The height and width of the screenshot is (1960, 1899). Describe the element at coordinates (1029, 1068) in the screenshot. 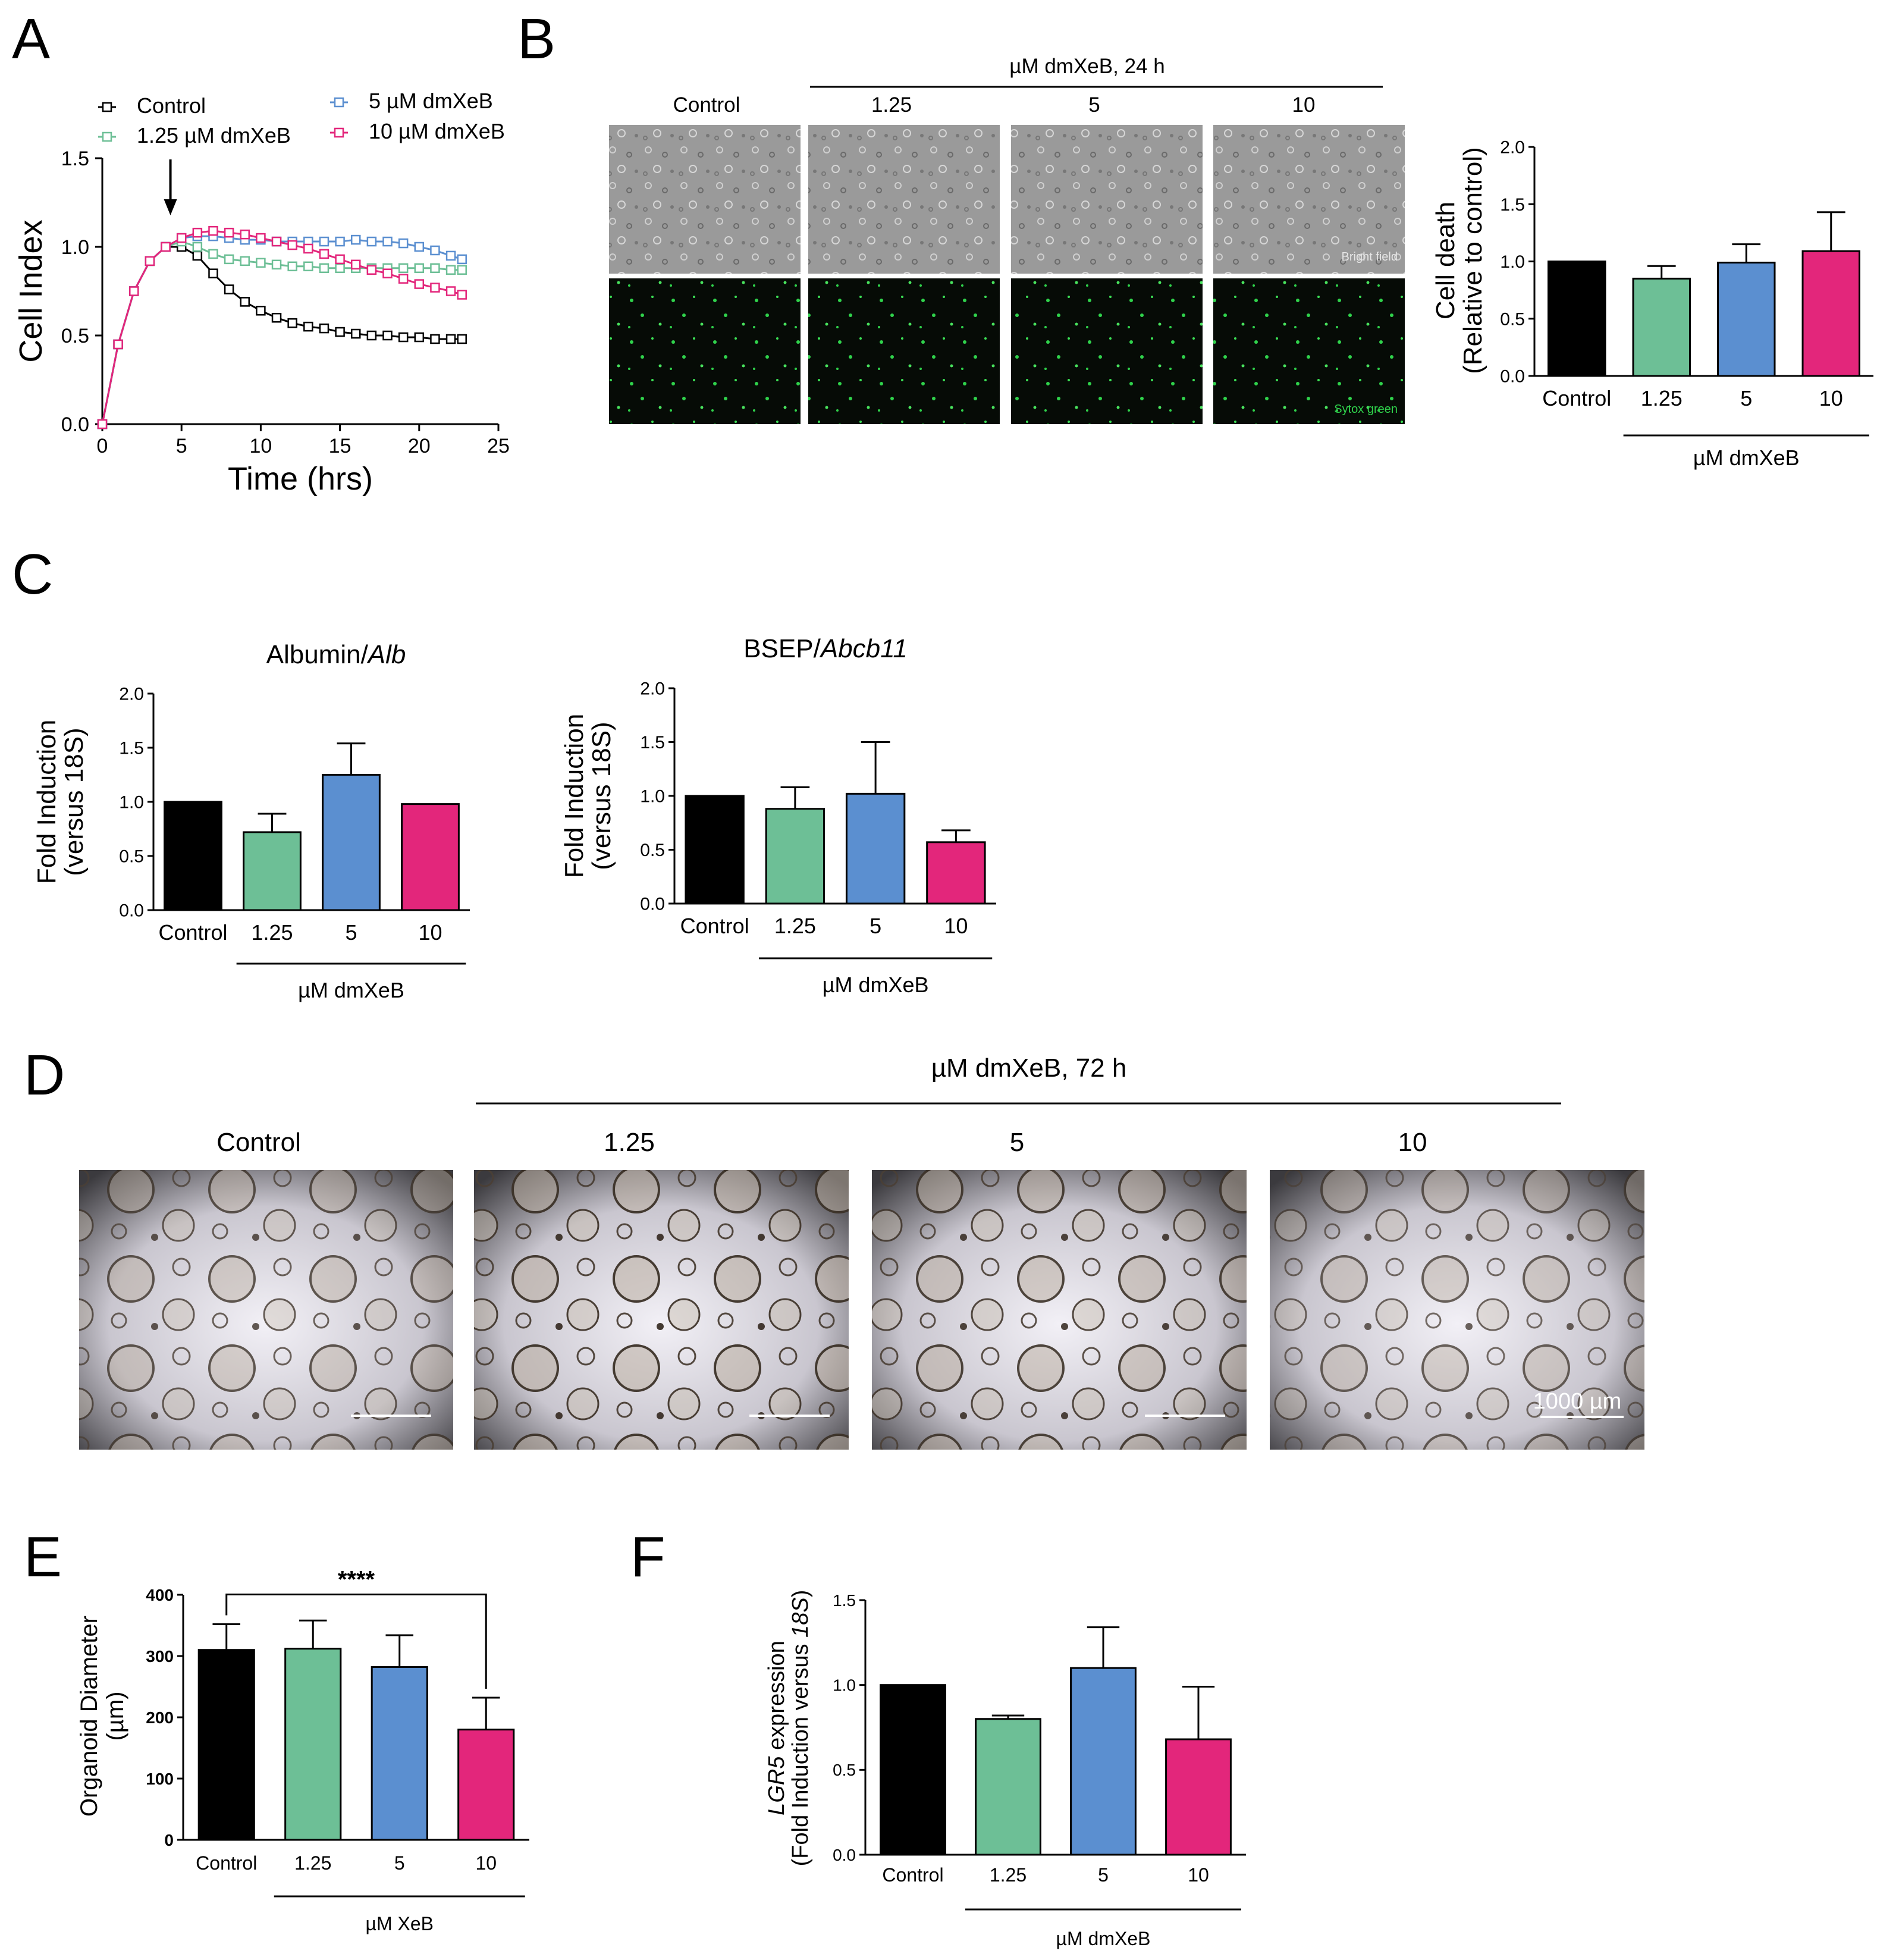

I see `d-group-label: µM dmXeB, 72 h` at that location.